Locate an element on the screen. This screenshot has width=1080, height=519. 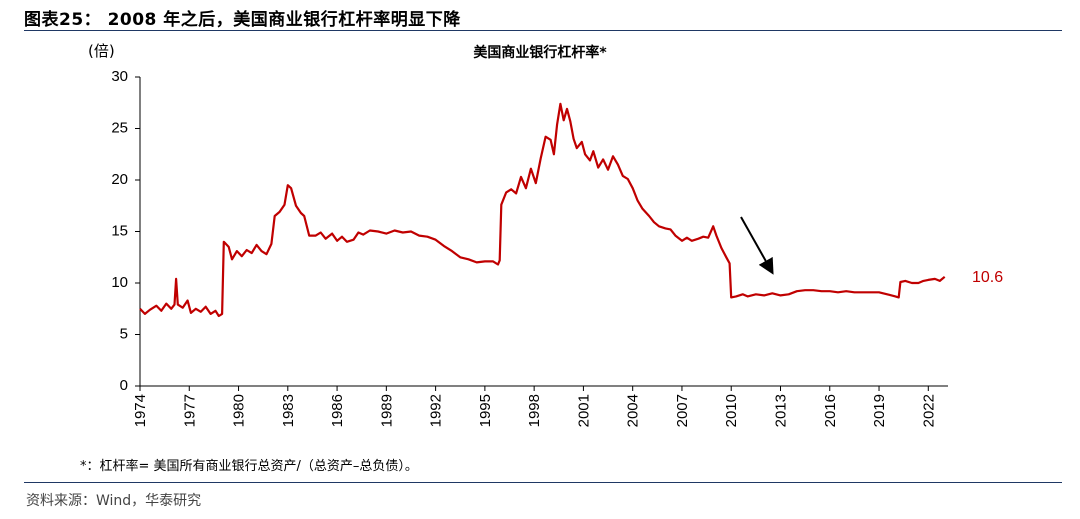
x-tick-label: 1992 is located at coordinates (436, 410).